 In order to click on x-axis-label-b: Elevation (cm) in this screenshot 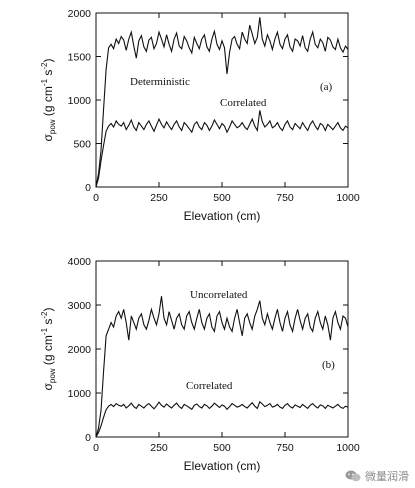, I will do `click(222, 466)`.